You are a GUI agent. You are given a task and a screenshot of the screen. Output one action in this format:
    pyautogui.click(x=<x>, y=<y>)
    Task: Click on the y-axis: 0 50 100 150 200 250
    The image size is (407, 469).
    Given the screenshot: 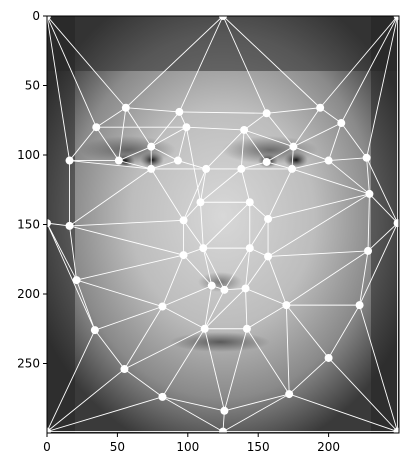 What is the action you would take?
    pyautogui.click(x=32, y=190)
    